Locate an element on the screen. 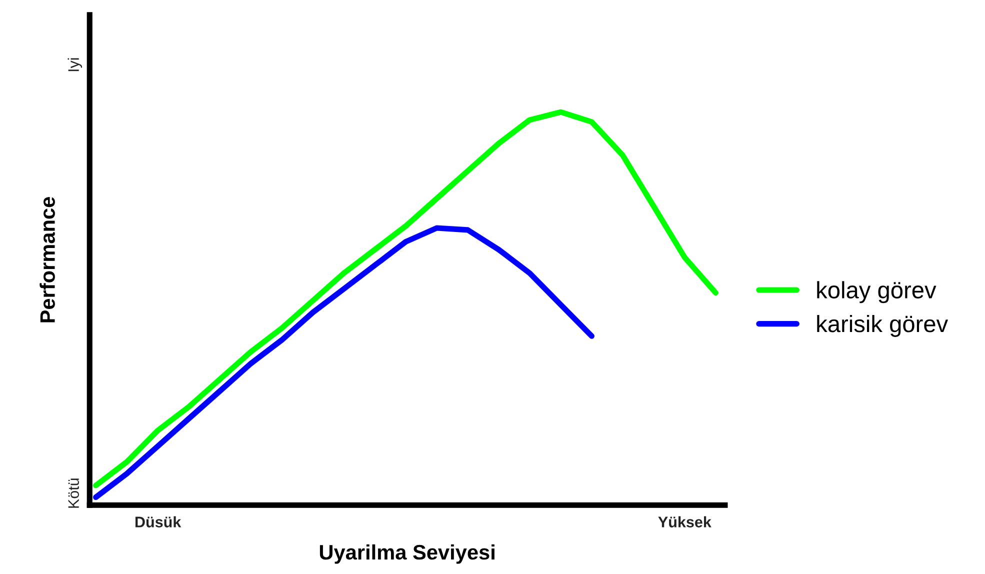 The height and width of the screenshot is (574, 985). text: Kötü is located at coordinates (73, 493).